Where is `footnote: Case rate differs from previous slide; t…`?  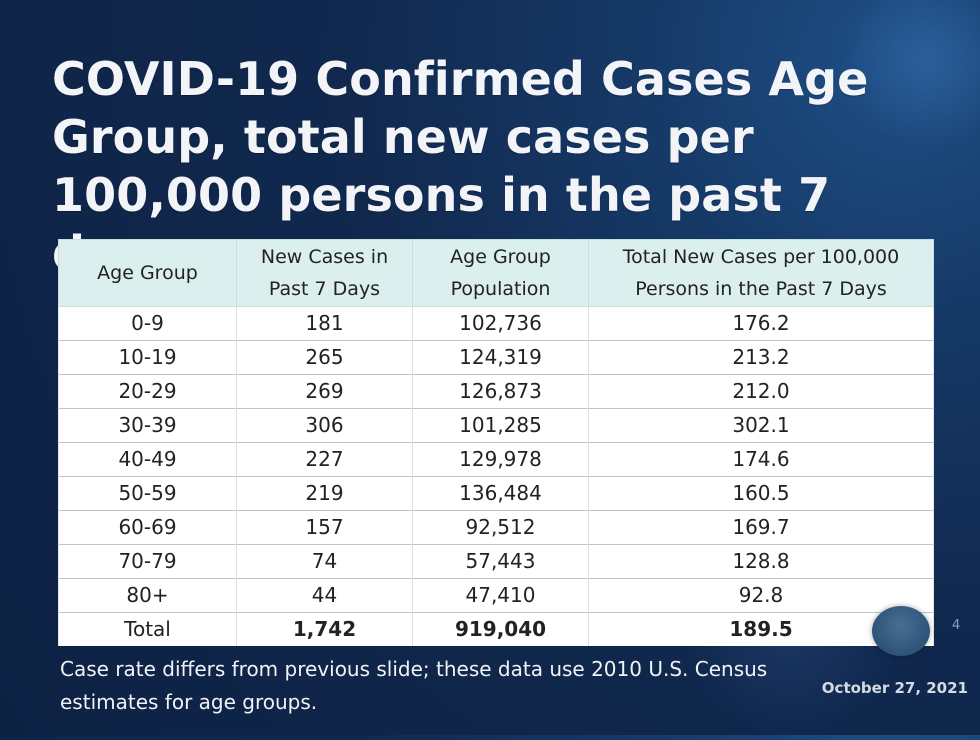 footnote: Case rate differs from previous slide; t… is located at coordinates (414, 685).